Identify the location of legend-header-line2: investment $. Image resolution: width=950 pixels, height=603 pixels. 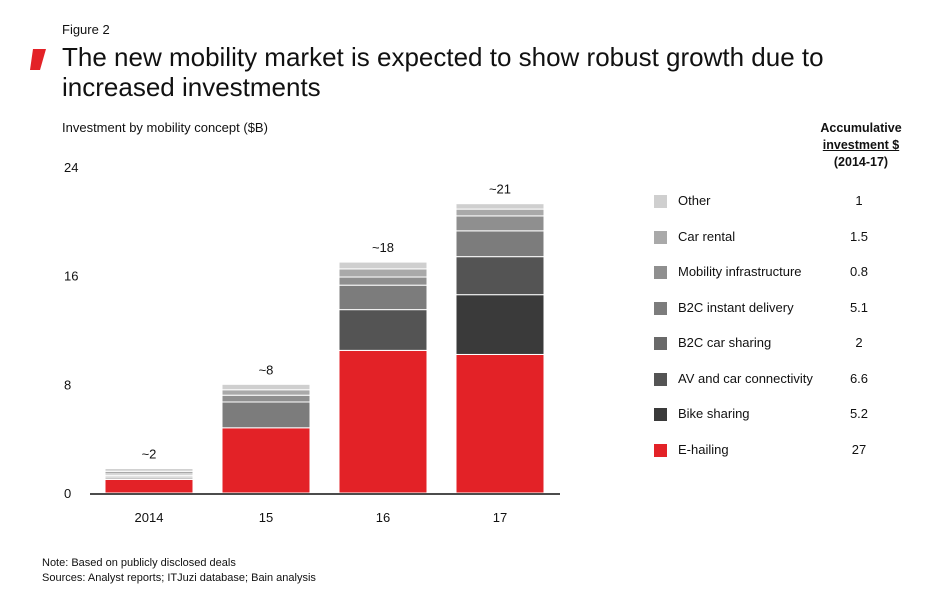
(861, 145).